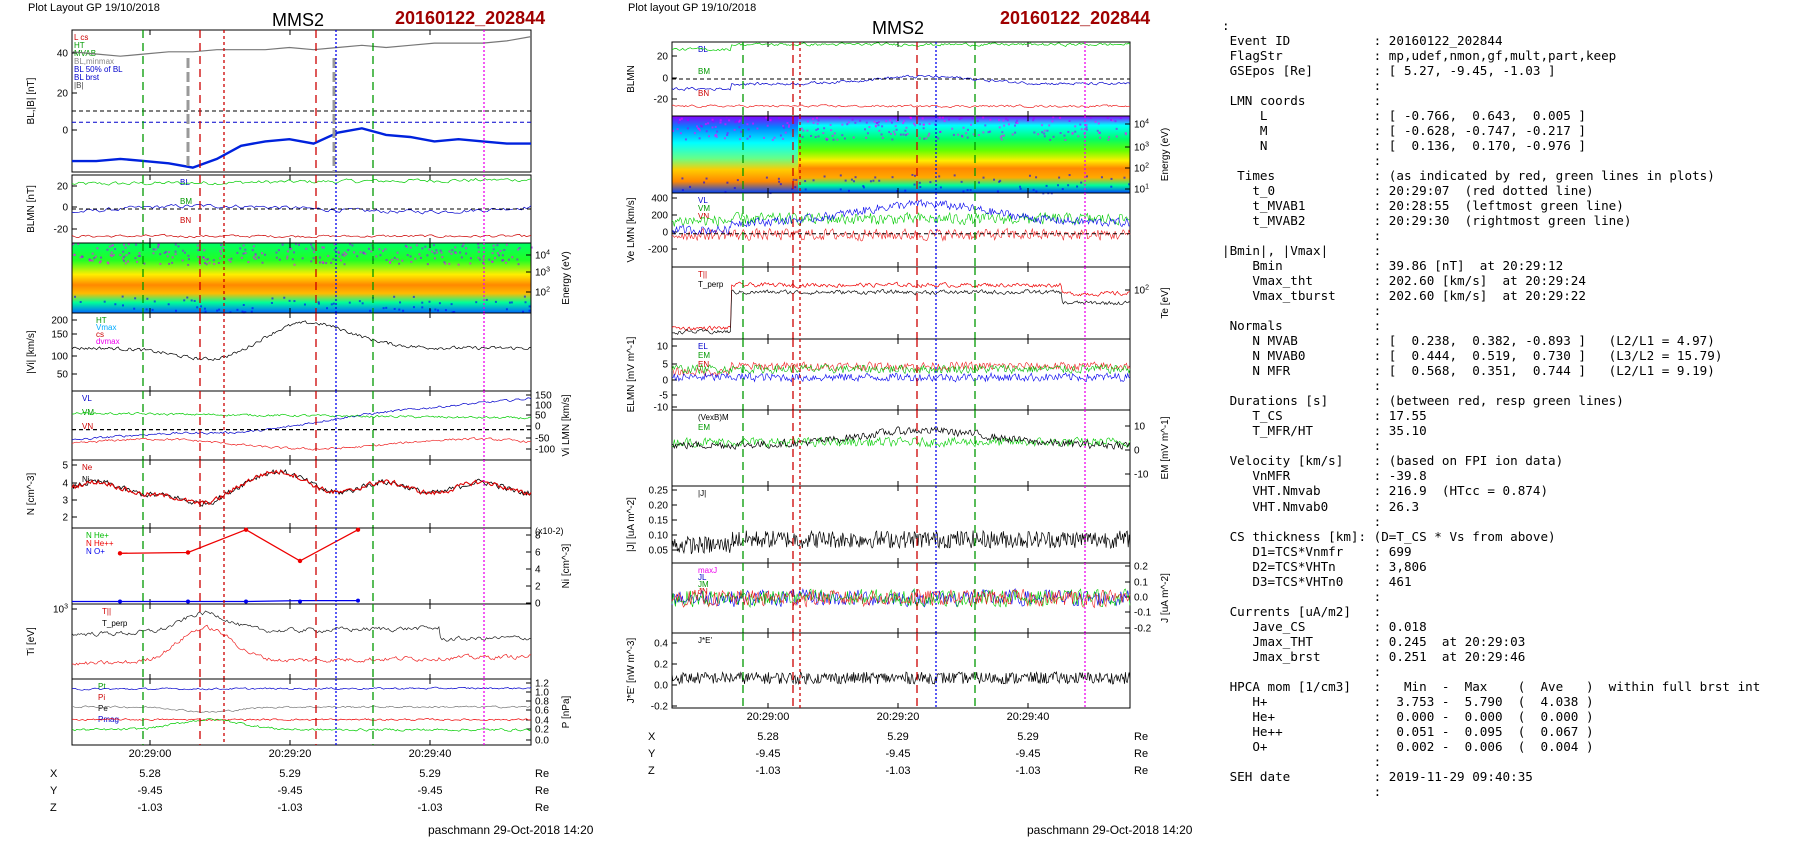 The width and height of the screenshot is (1804, 841). Describe the element at coordinates (1324, 431) in the screenshot. I see `info-line: T_MFR/HT : 35.10` at that location.